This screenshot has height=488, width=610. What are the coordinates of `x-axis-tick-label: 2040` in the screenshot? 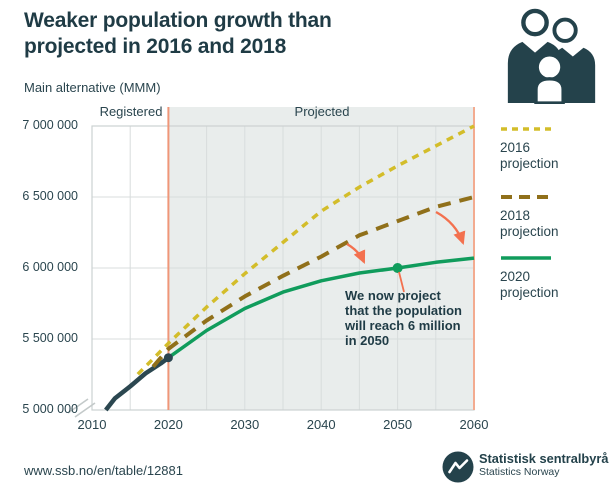 It's located at (321, 424).